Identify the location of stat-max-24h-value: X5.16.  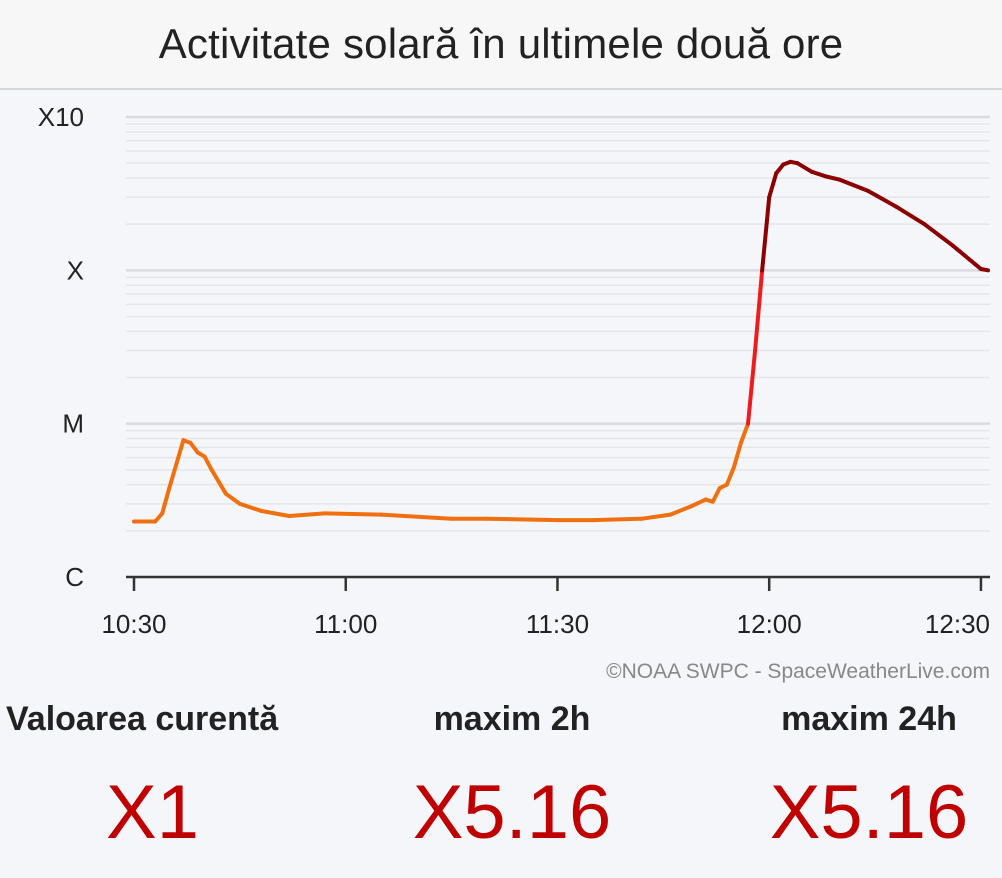
(869, 812).